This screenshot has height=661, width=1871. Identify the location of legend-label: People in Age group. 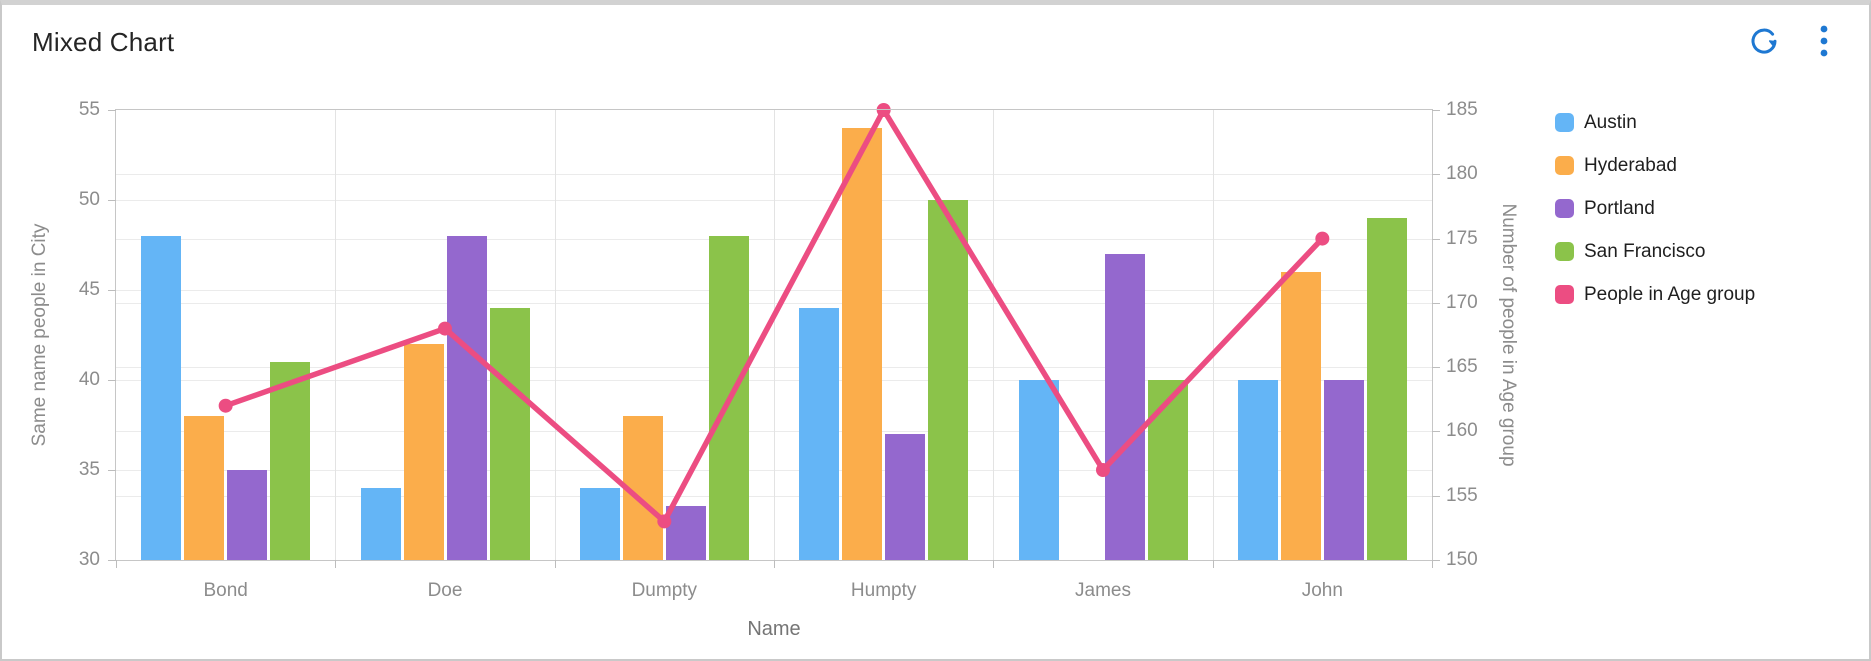
(1670, 294).